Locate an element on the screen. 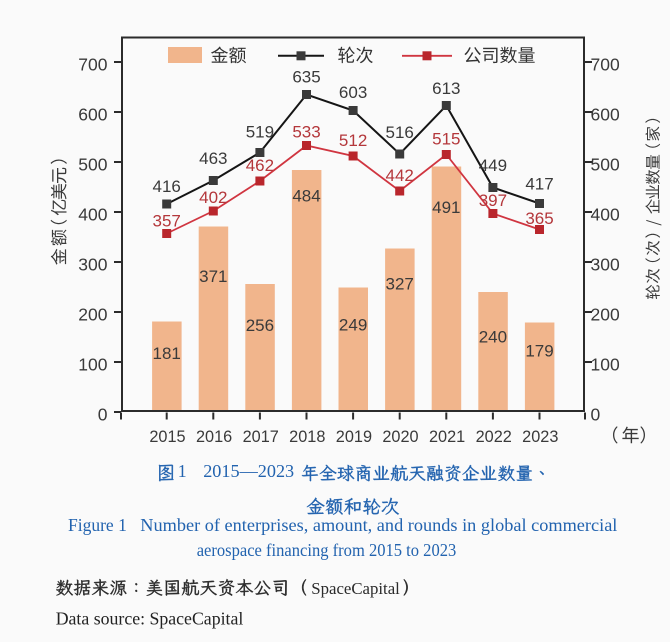 The image size is (670, 642). svg-text: 2015 is located at coordinates (167, 437).